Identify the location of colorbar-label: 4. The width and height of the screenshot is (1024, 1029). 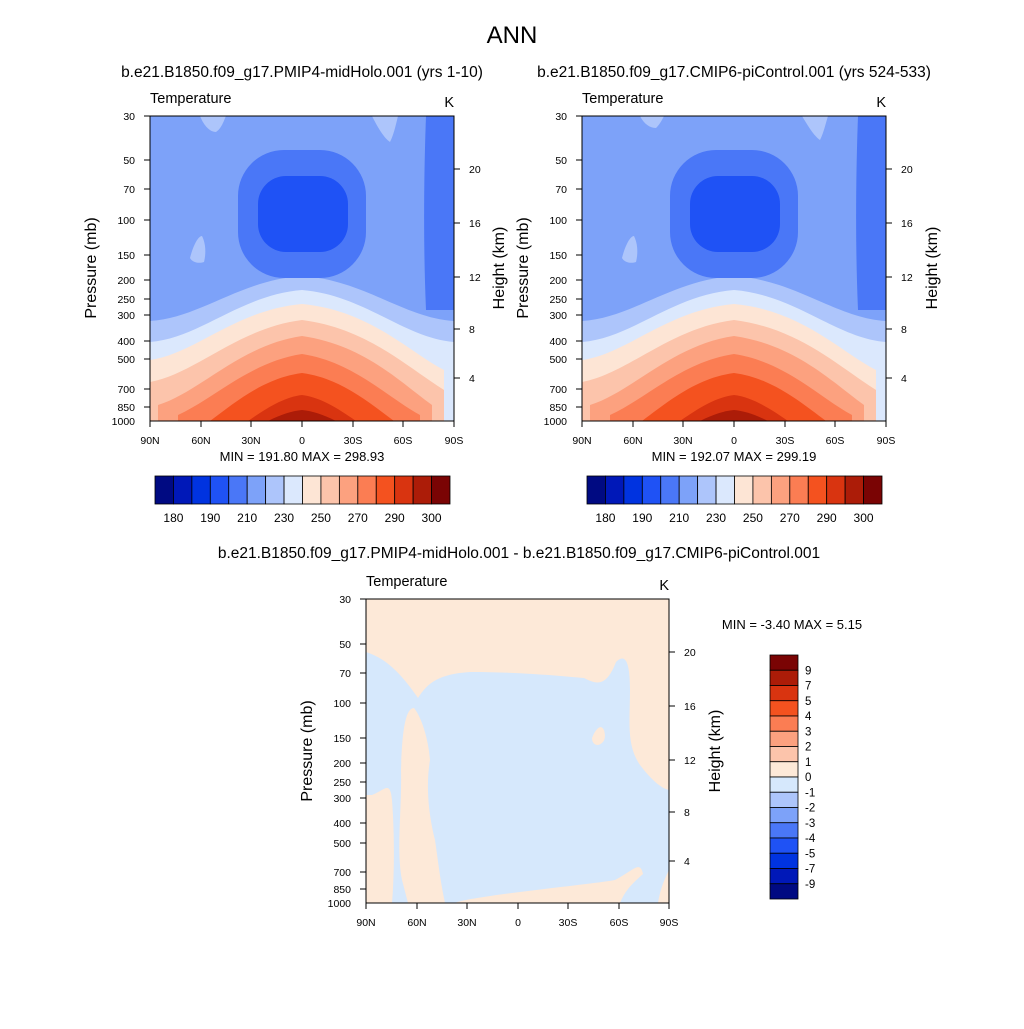
(808, 717).